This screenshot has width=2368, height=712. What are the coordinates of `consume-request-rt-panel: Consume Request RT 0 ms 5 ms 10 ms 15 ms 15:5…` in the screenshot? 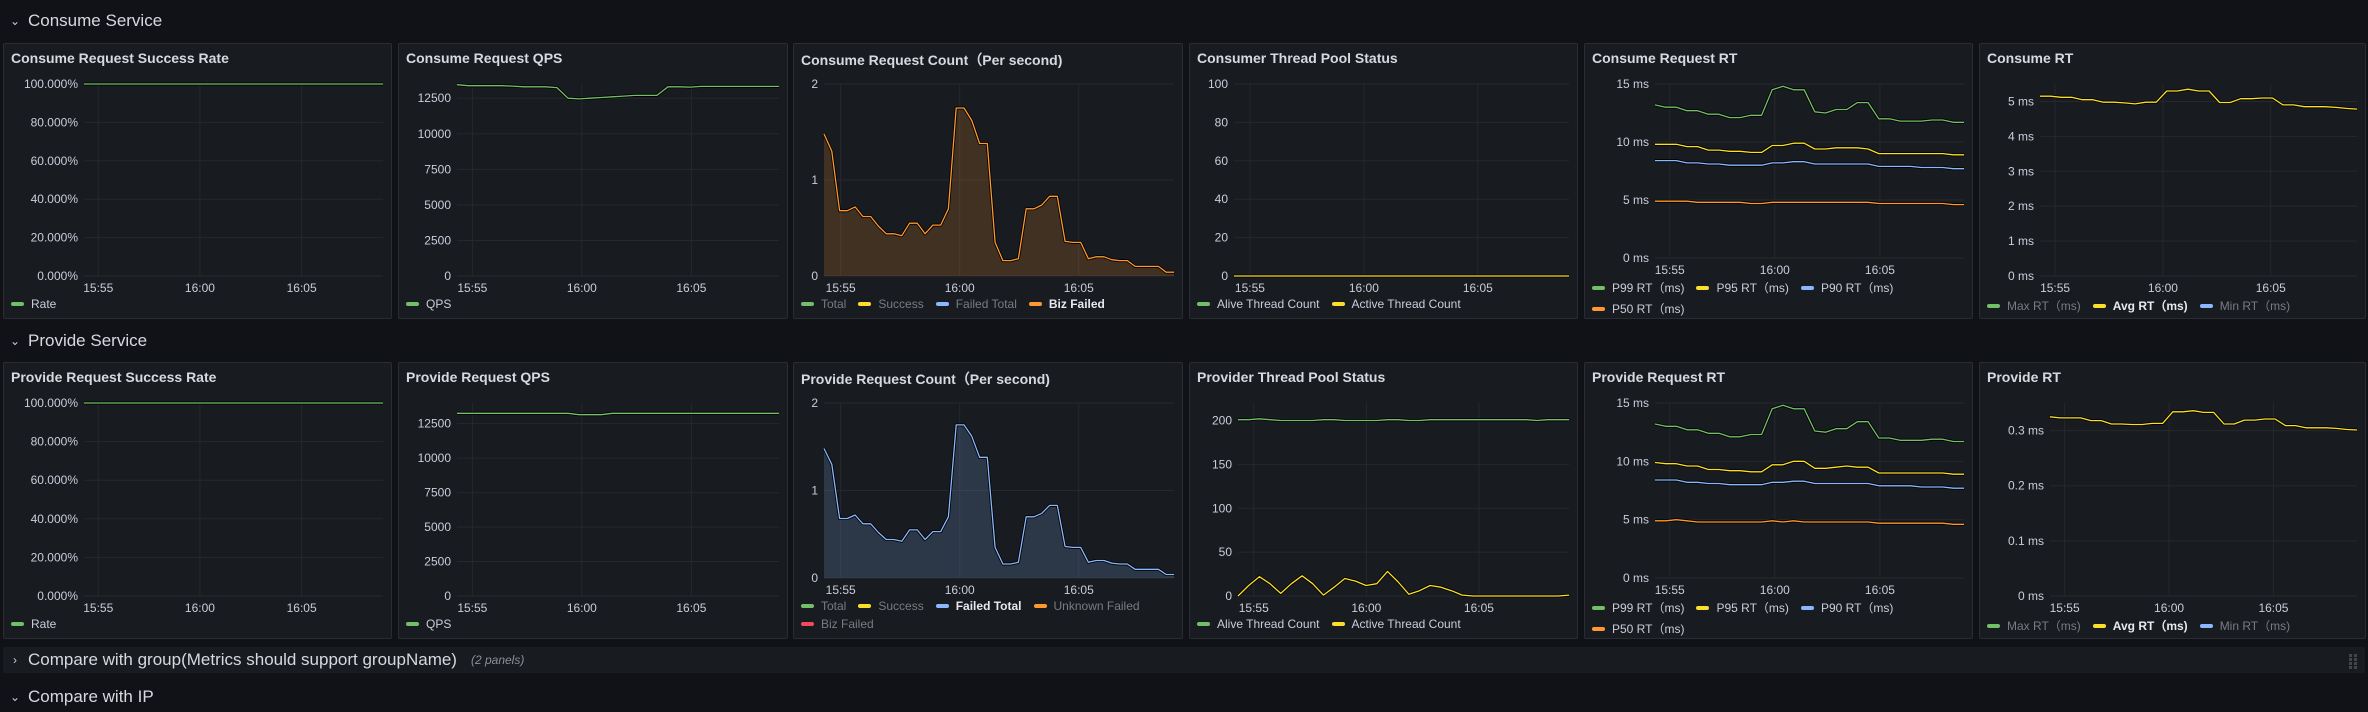 It's located at (1778, 181).